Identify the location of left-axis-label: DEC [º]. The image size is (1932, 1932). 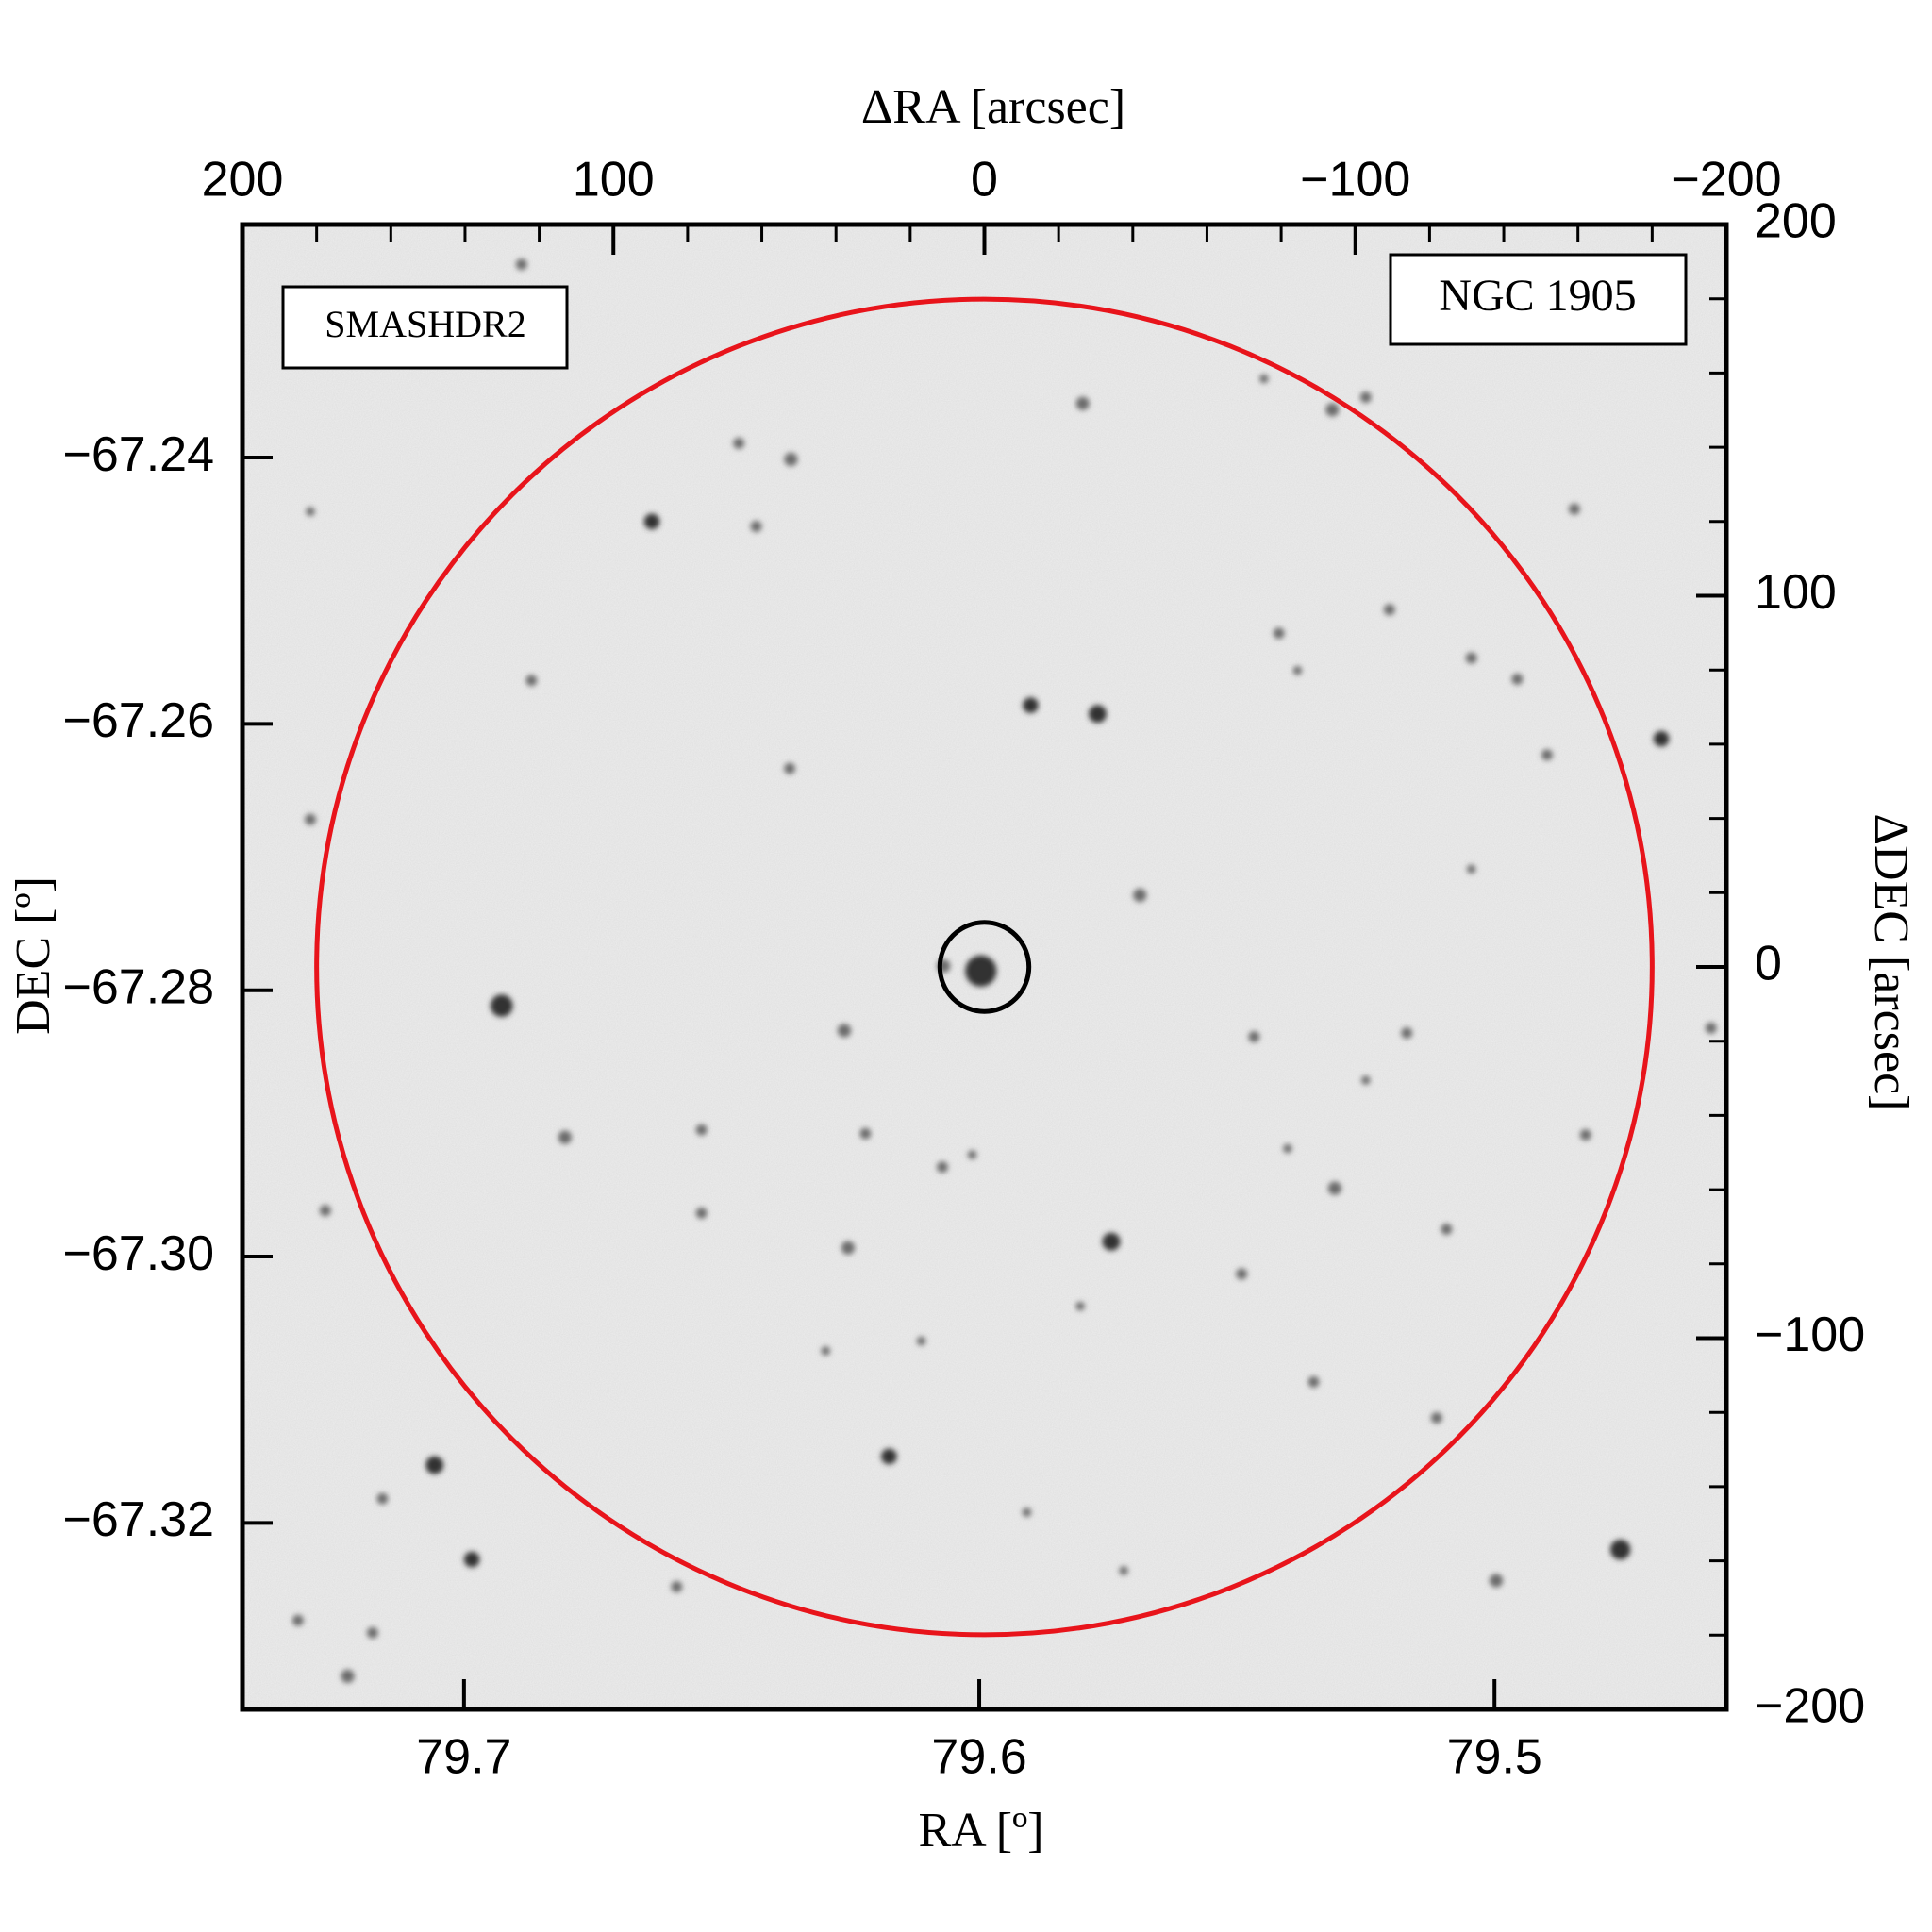
(34, 956).